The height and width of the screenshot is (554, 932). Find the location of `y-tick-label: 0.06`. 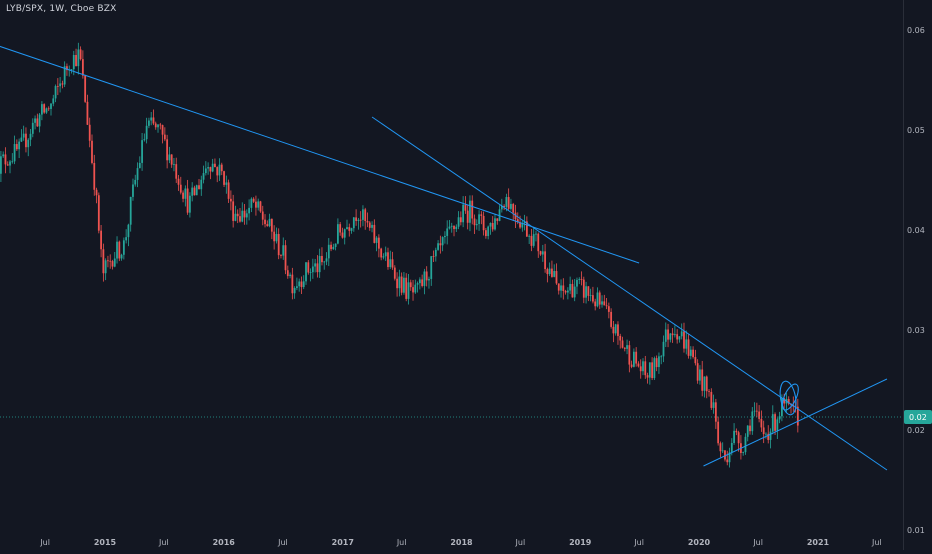

y-tick-label: 0.06 is located at coordinates (916, 30).